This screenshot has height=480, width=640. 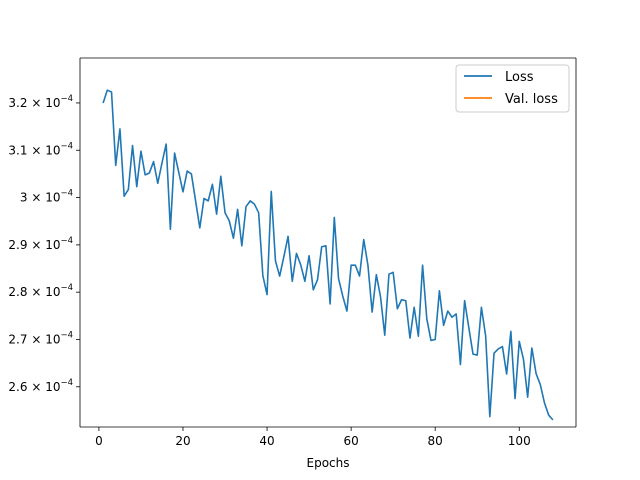 What do you see at coordinates (99, 441) in the screenshot?
I see `x-tick-label: 0` at bounding box center [99, 441].